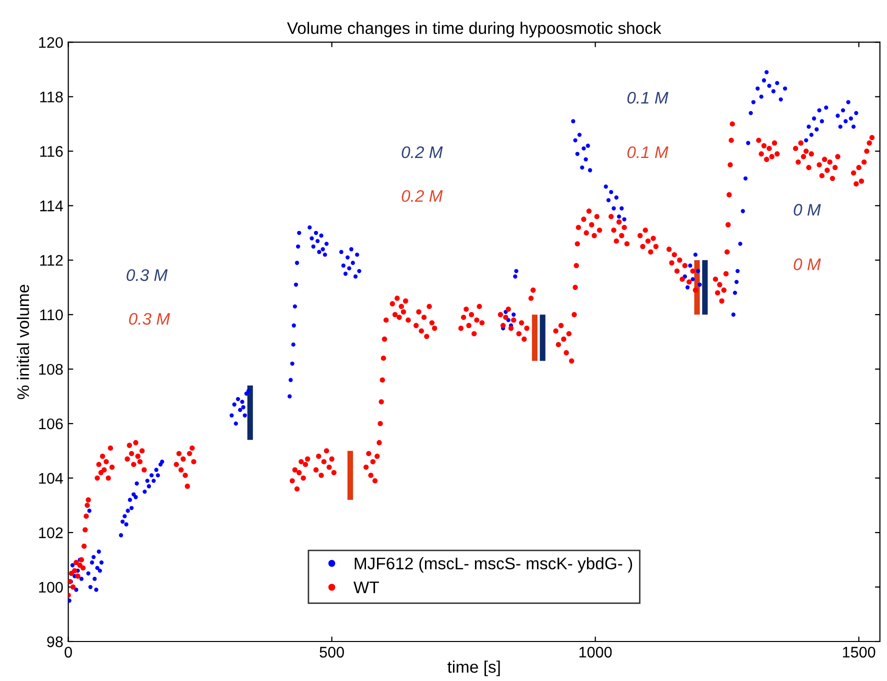  Describe the element at coordinates (55, 642) in the screenshot. I see `y-tick-label: 98` at that location.